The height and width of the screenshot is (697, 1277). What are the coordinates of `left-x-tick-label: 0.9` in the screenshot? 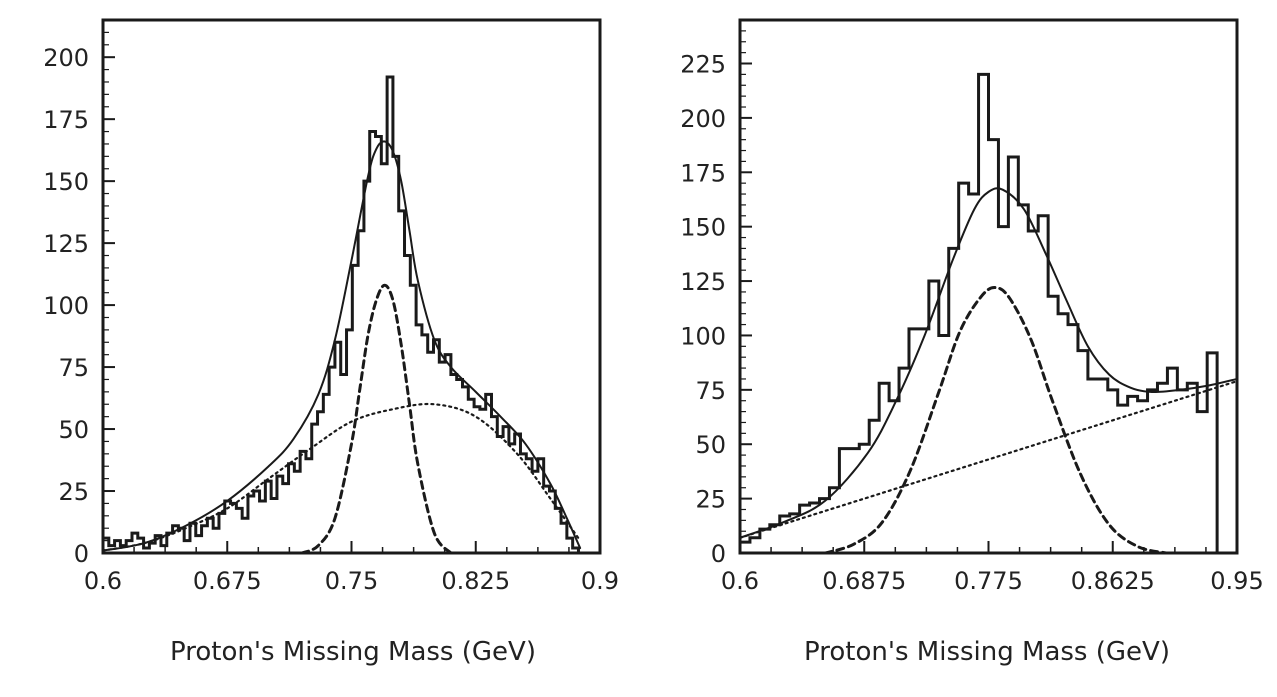 It's located at (600, 581).